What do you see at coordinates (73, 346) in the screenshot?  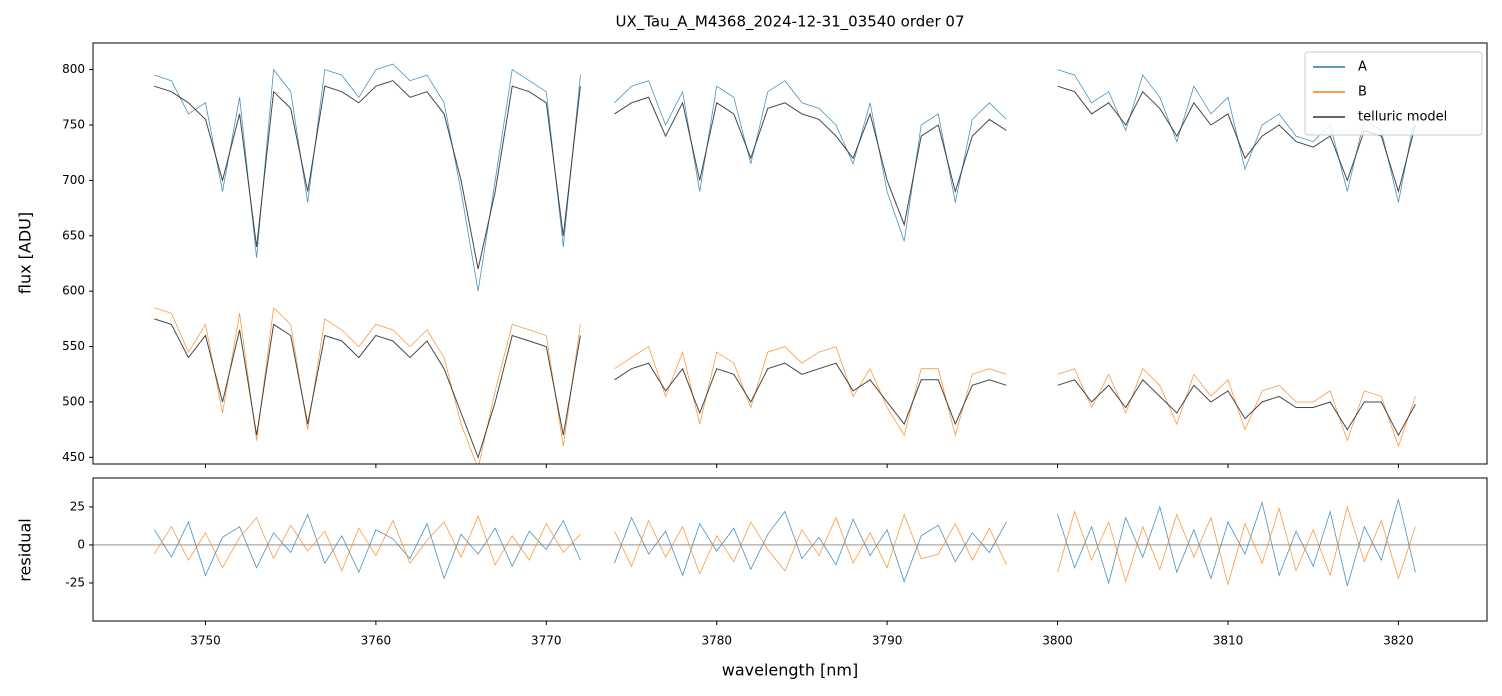 I see `y-tick-label: 550` at bounding box center [73, 346].